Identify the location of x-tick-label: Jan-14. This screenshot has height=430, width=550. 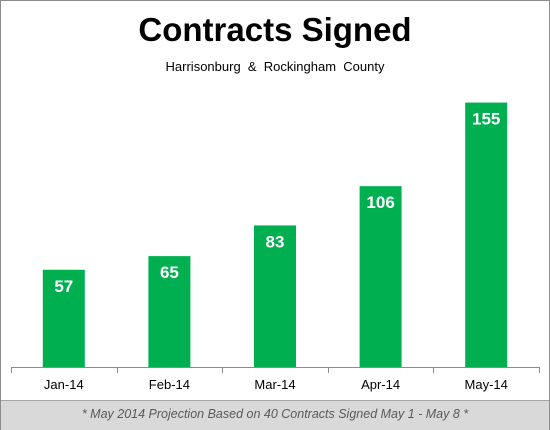
(64, 384).